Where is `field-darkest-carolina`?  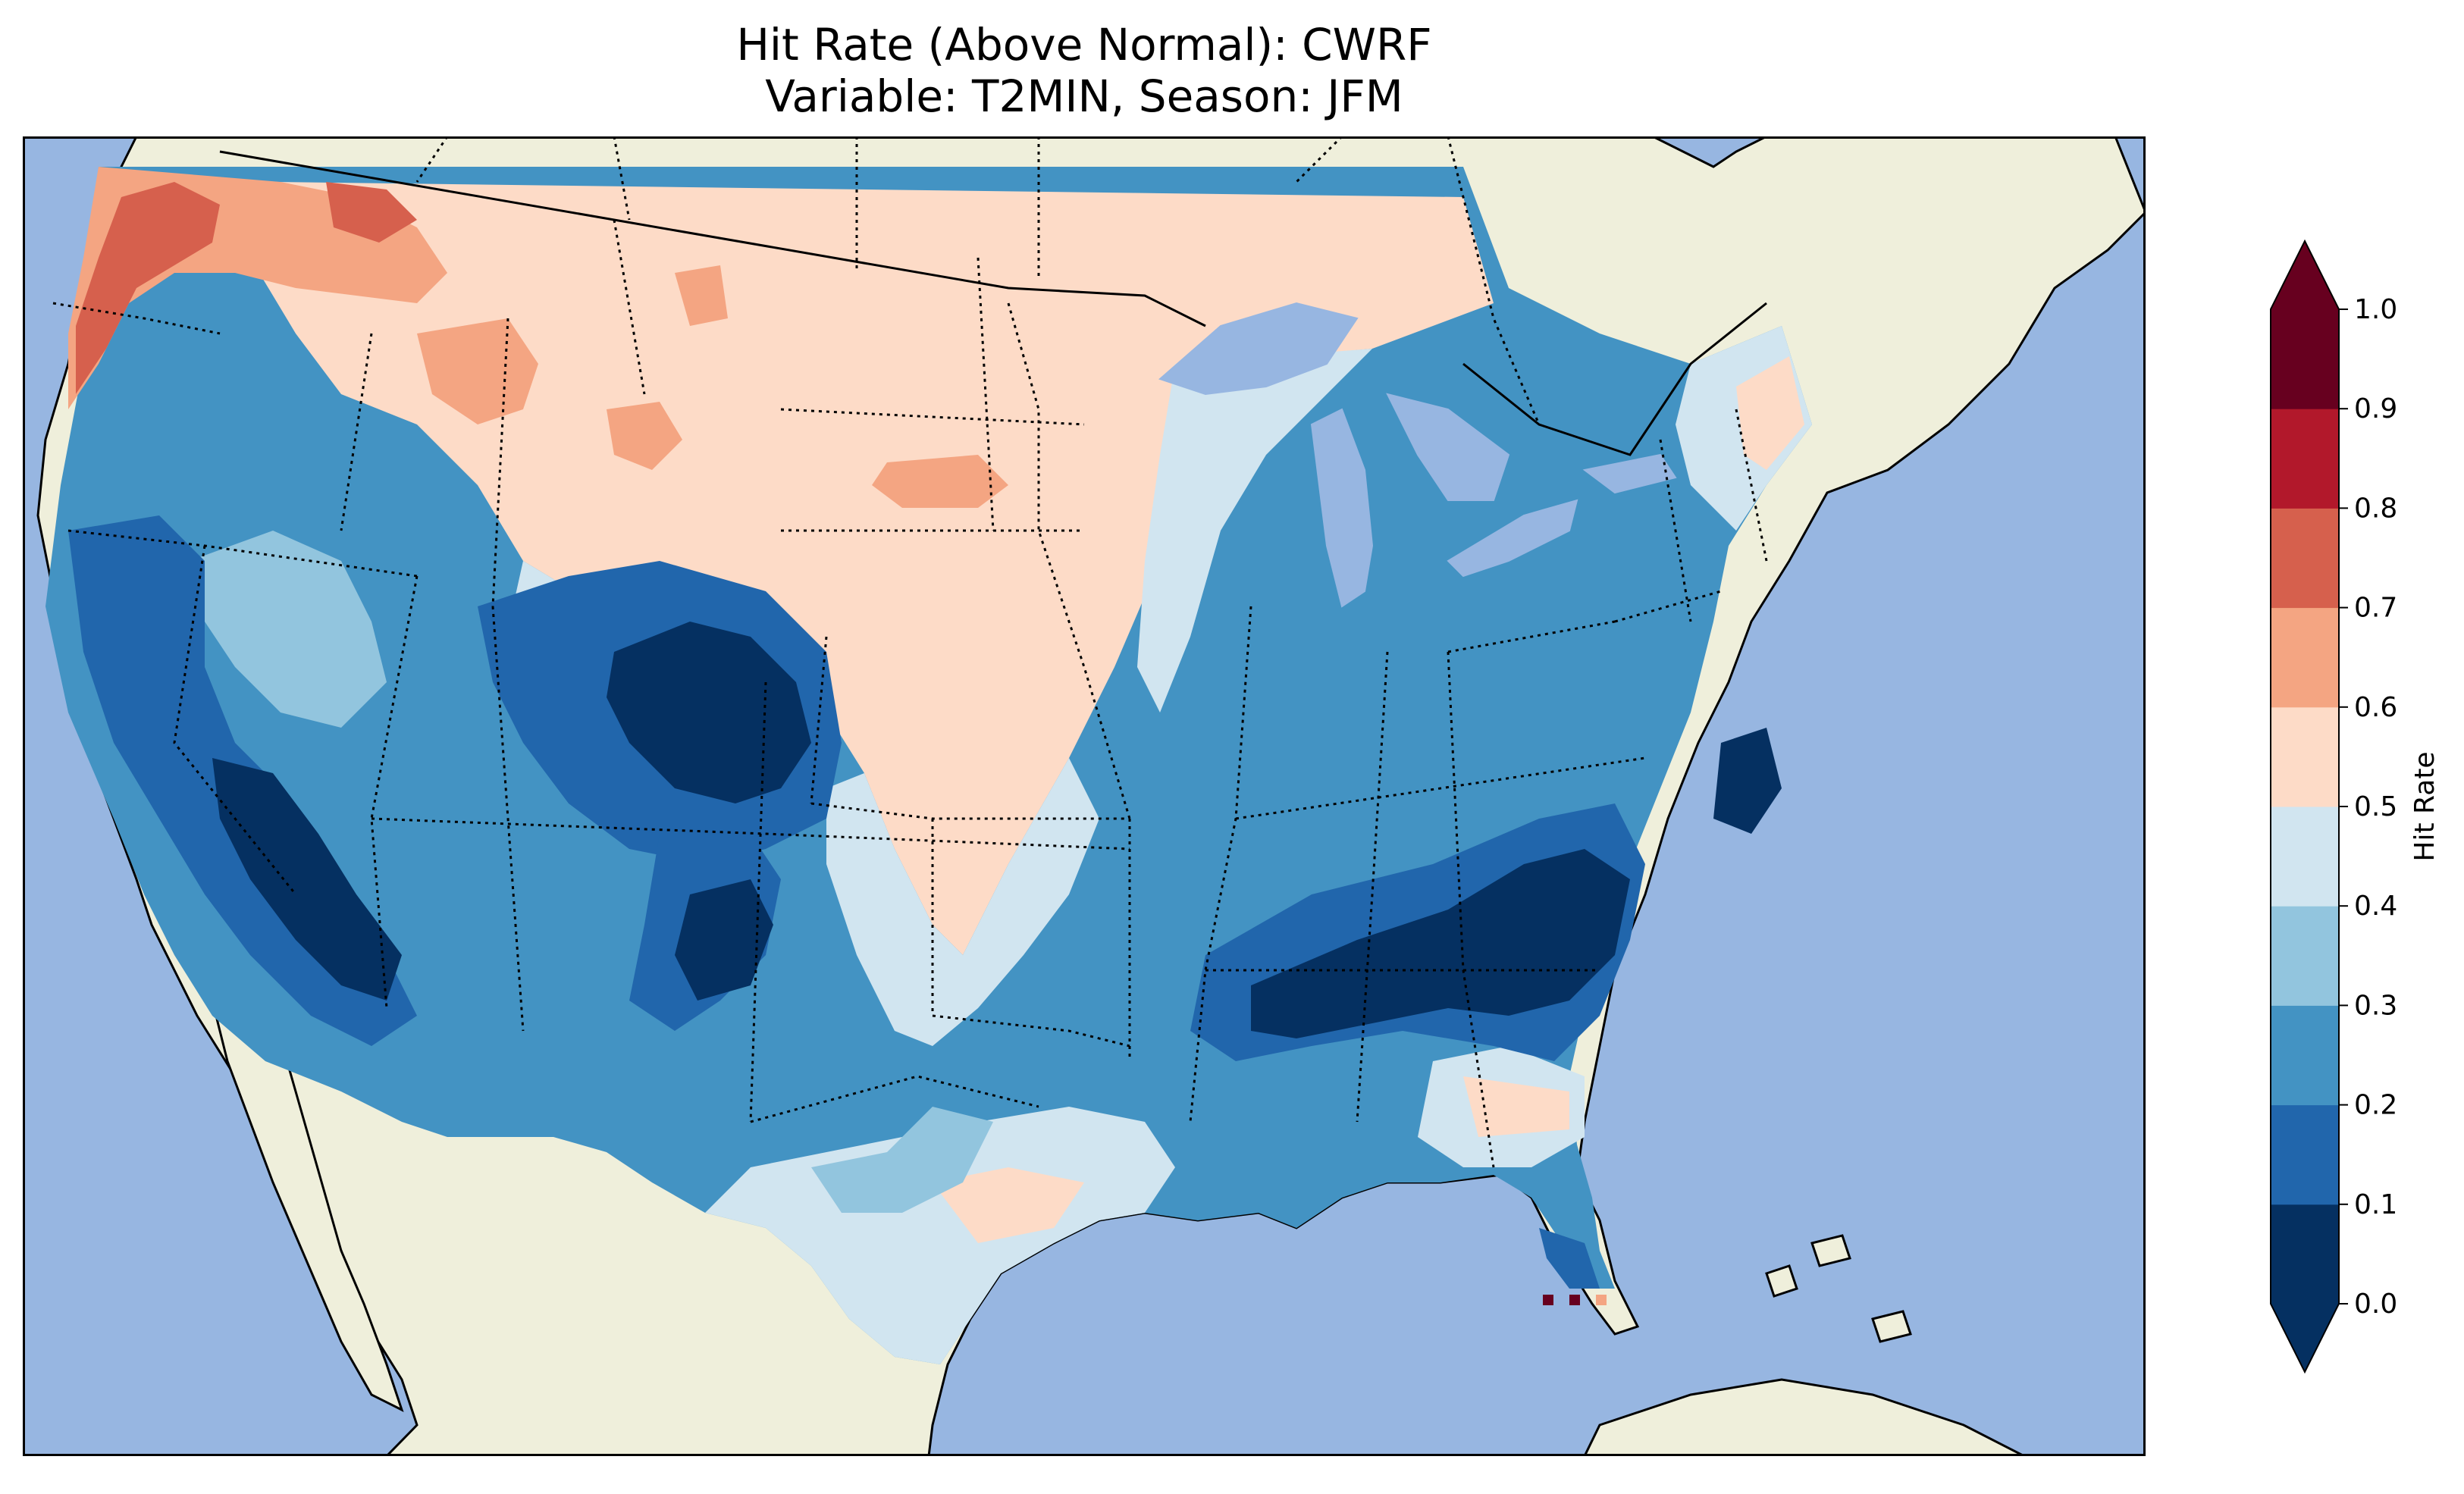 field-darkest-carolina is located at coordinates (1748, 781).